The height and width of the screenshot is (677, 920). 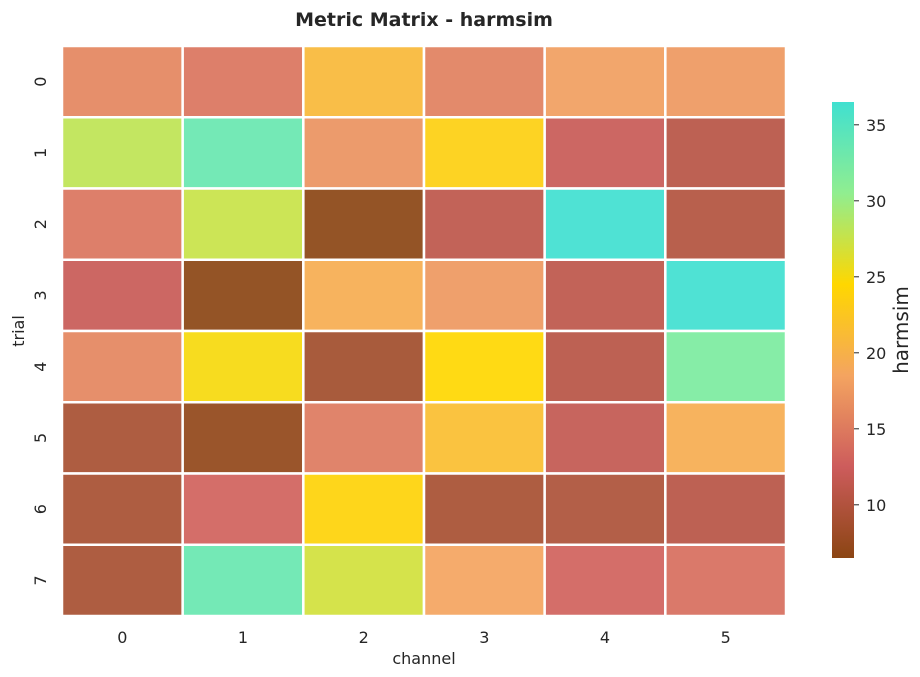 I want to click on y-tick-label: 7, so click(x=40, y=580).